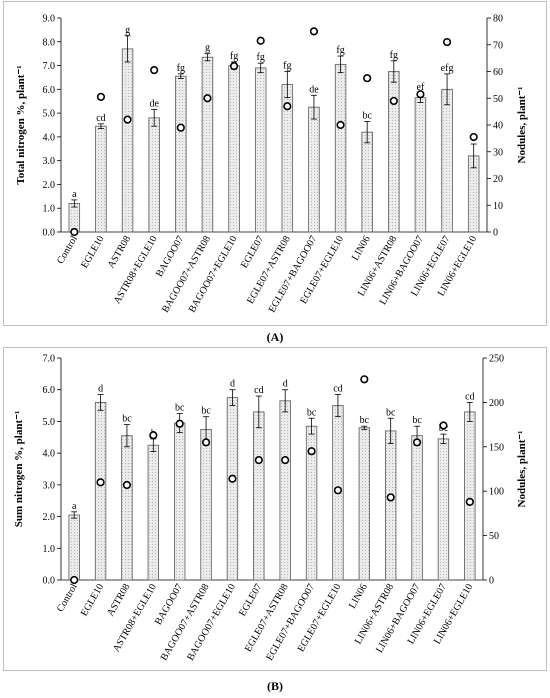 The width and height of the screenshot is (550, 698). What do you see at coordinates (314, 89) in the screenshot?
I see `significance-letter: de` at bounding box center [314, 89].